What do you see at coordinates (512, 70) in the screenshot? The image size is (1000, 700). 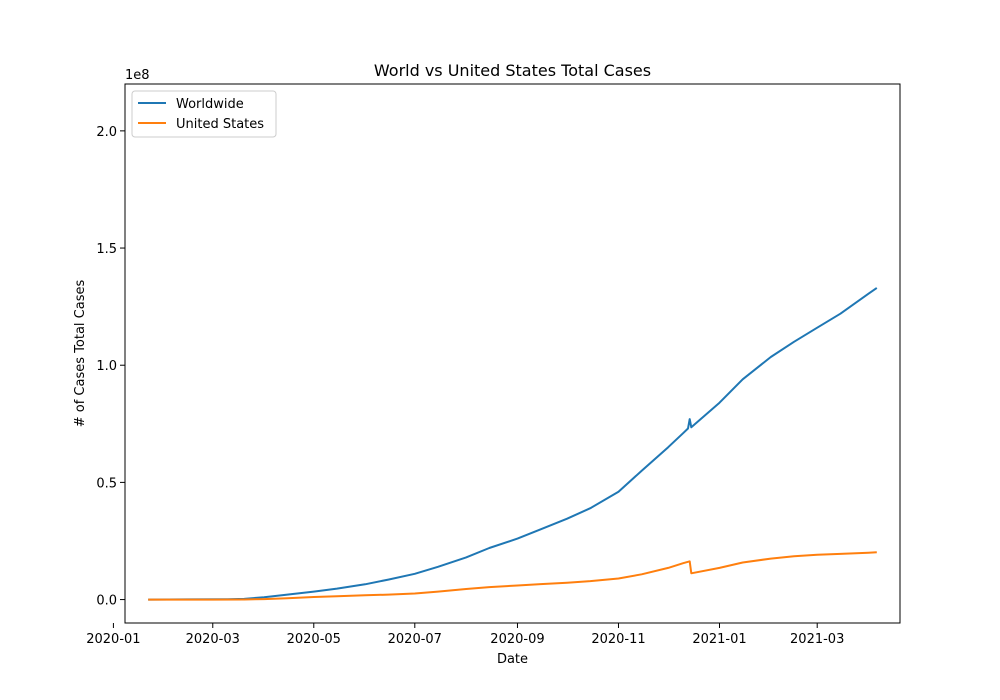 I see `chart-title: World vs United States Total Cases` at bounding box center [512, 70].